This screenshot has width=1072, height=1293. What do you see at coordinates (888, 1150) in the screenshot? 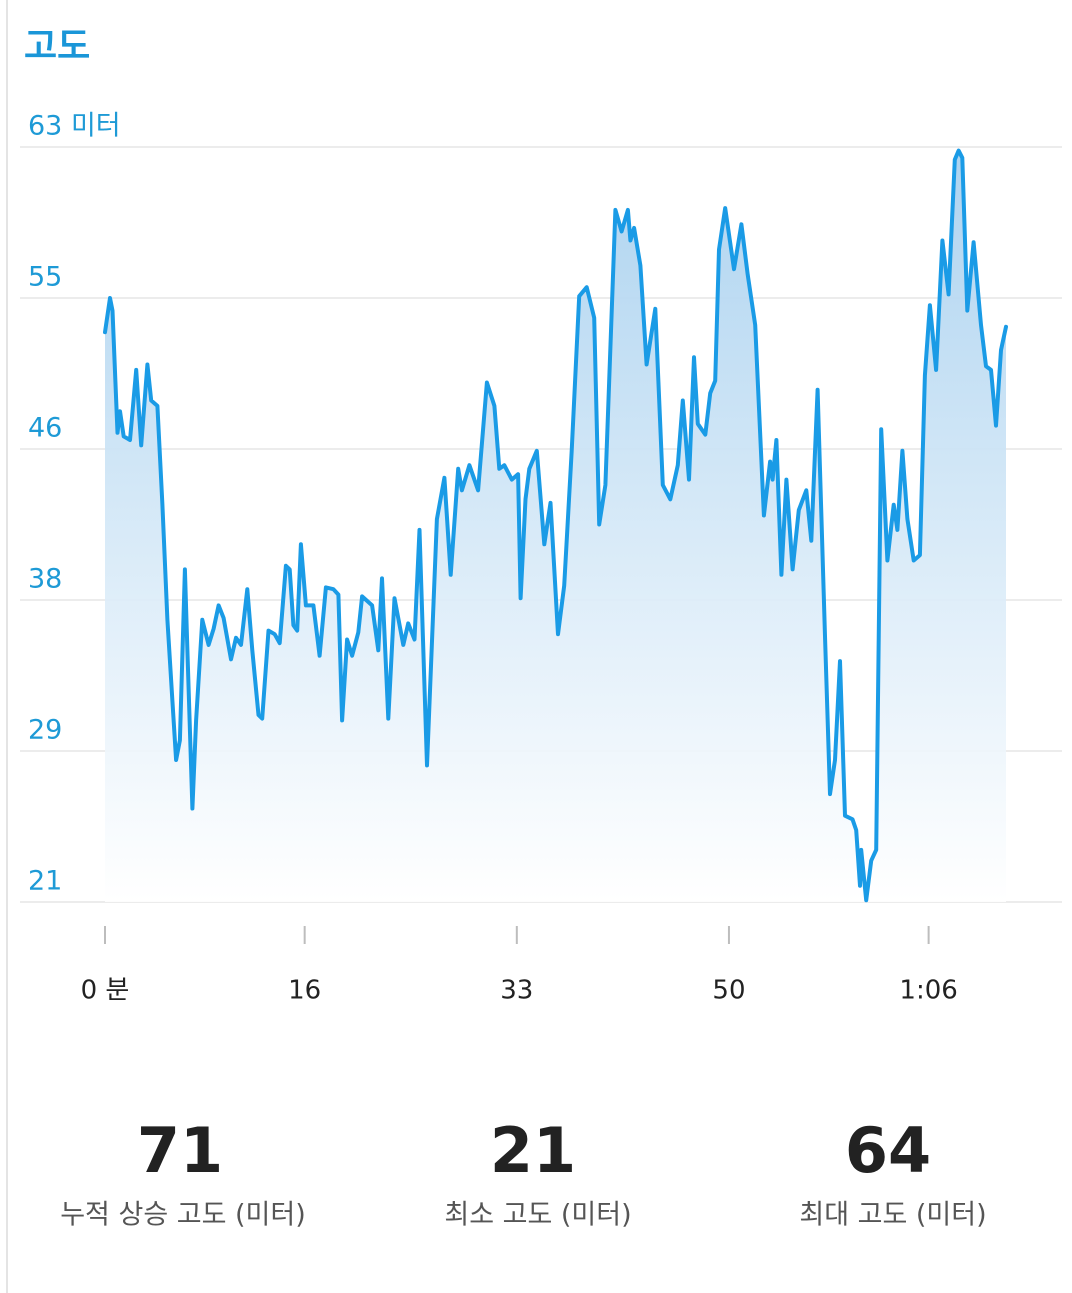
I see `stat-value: 64` at bounding box center [888, 1150].